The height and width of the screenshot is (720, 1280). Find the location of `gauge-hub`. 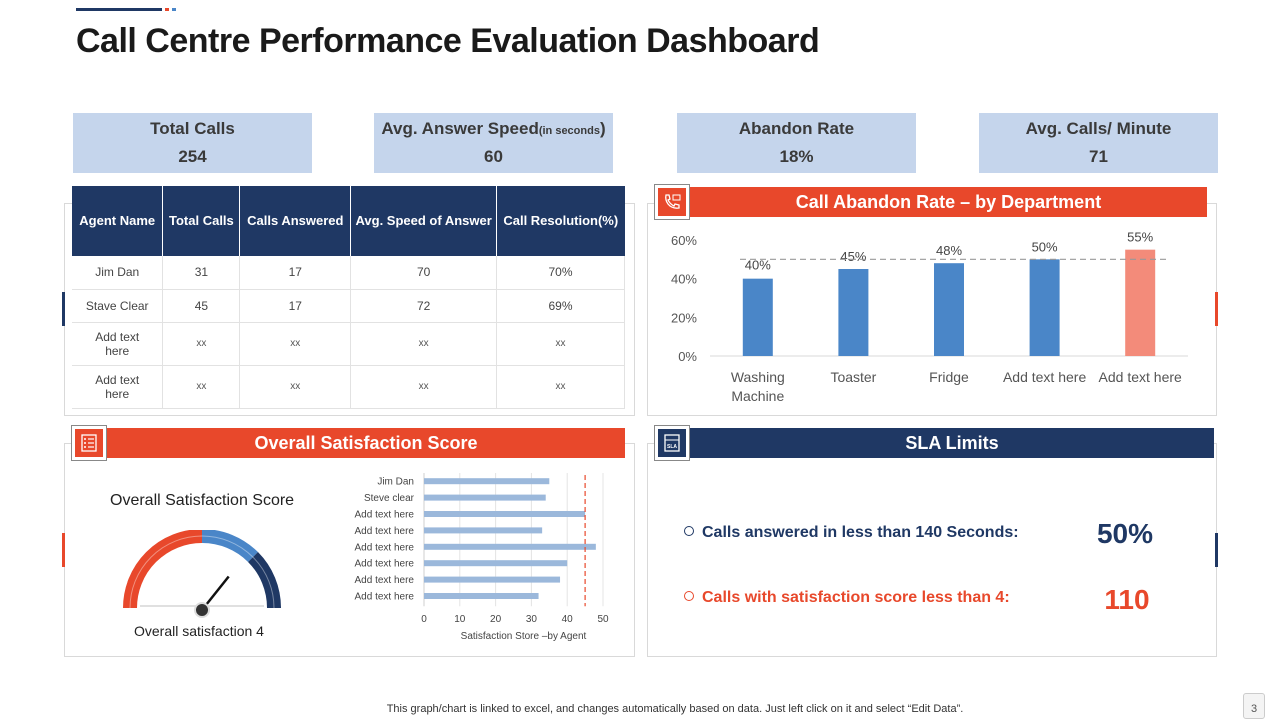

gauge-hub is located at coordinates (202, 610).